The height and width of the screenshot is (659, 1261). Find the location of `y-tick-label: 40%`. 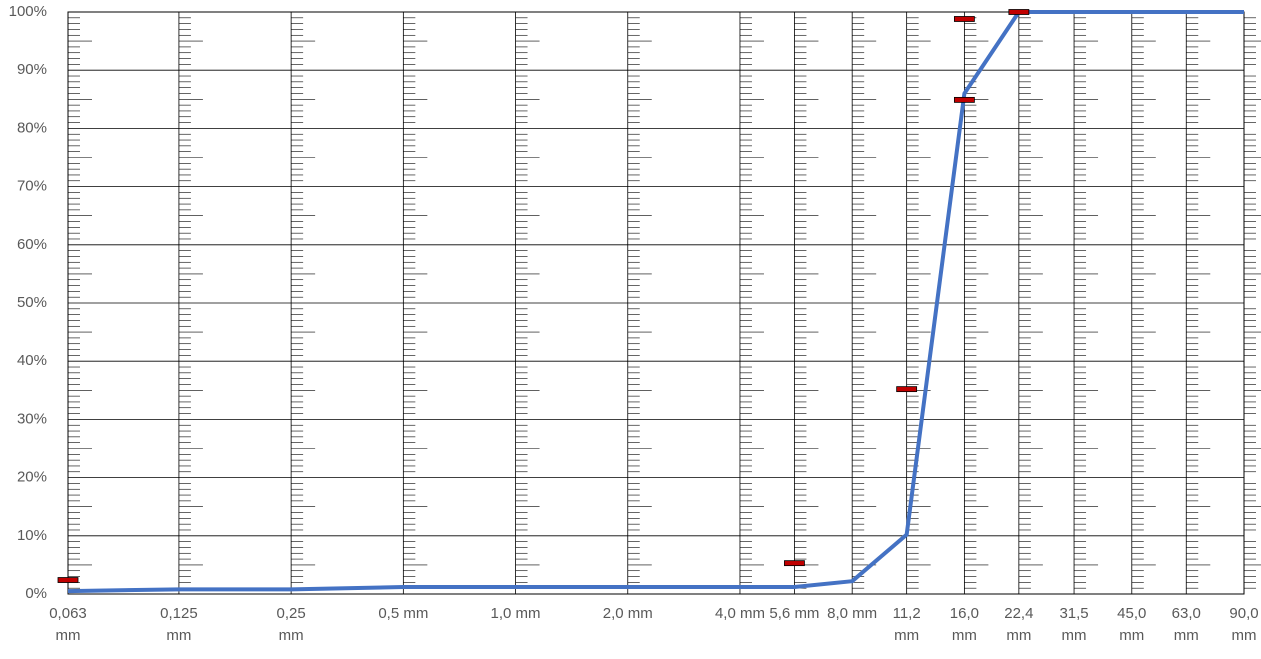

y-tick-label: 40% is located at coordinates (32, 360).